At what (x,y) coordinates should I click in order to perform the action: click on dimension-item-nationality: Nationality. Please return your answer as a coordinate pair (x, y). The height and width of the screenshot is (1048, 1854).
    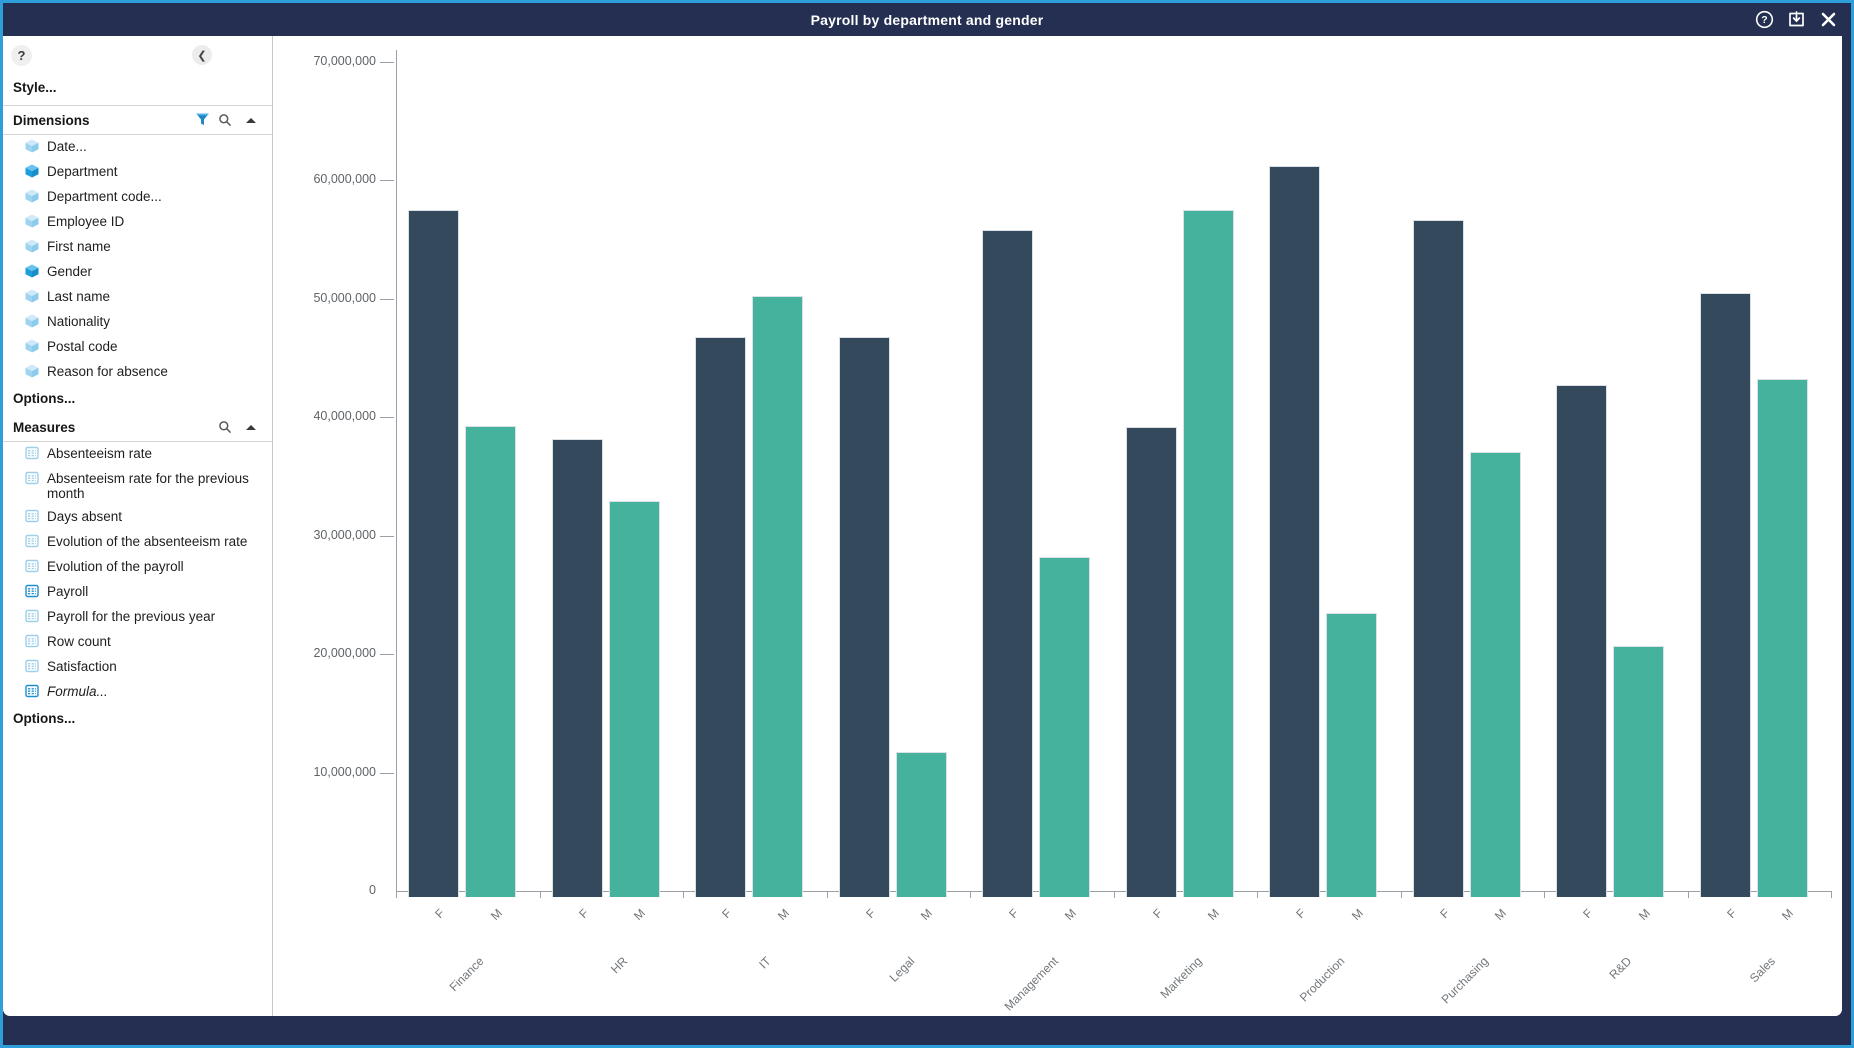
    Looking at the image, I should click on (137, 322).